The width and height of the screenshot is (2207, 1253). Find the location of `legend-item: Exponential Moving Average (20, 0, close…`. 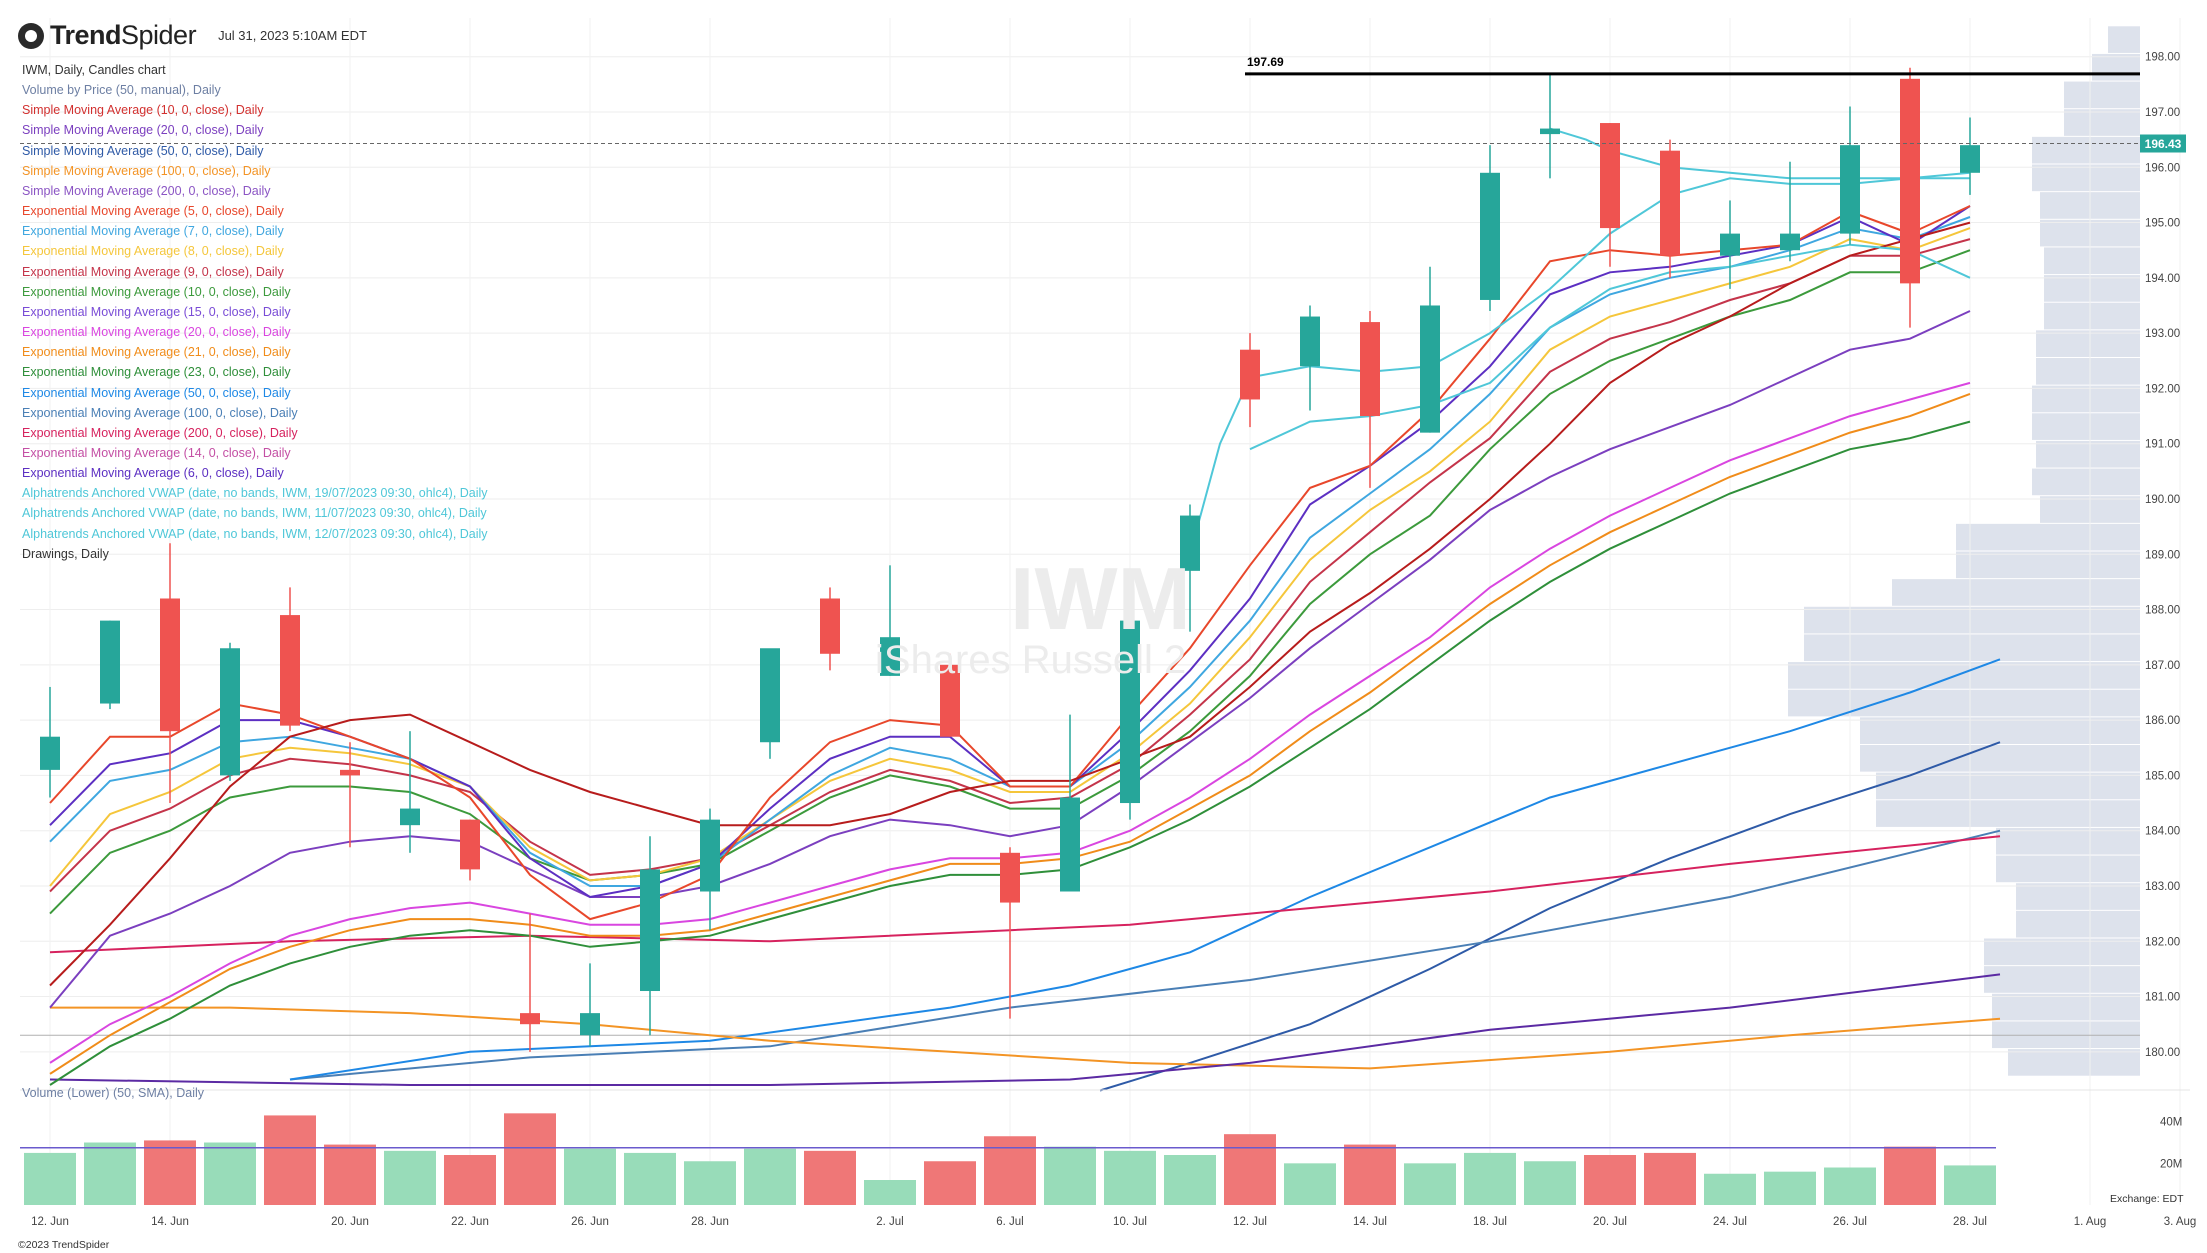

legend-item: Exponential Moving Average (20, 0, close… is located at coordinates (156, 332).